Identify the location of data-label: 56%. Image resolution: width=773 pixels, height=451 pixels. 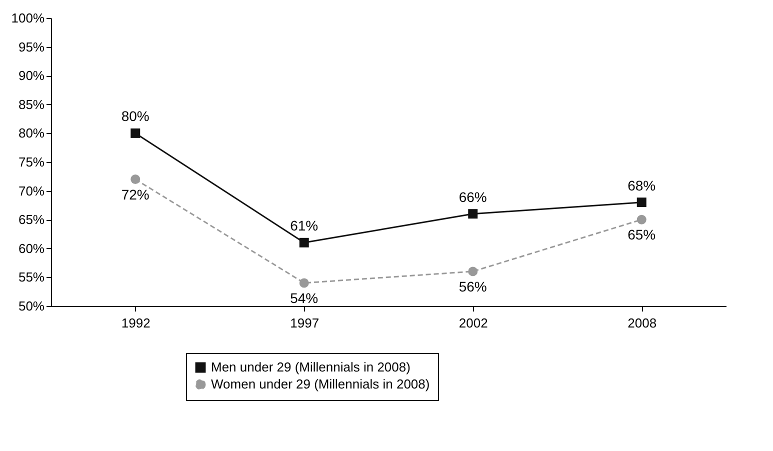
(472, 286).